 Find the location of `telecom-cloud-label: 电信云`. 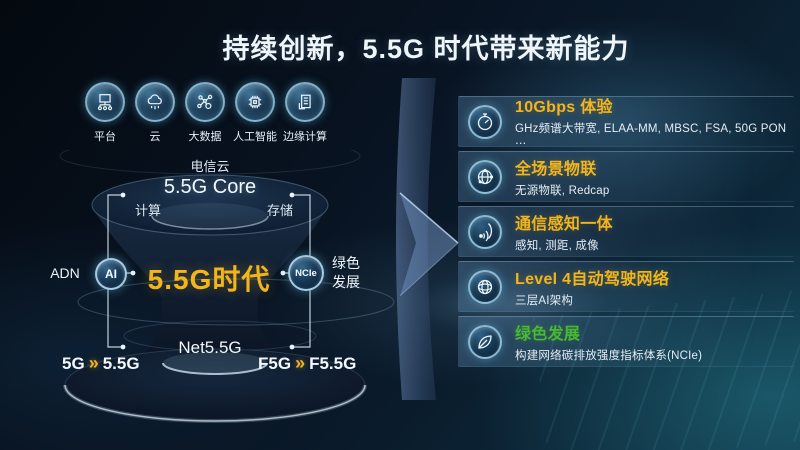

telecom-cloud-label: 电信云 is located at coordinates (210, 166).